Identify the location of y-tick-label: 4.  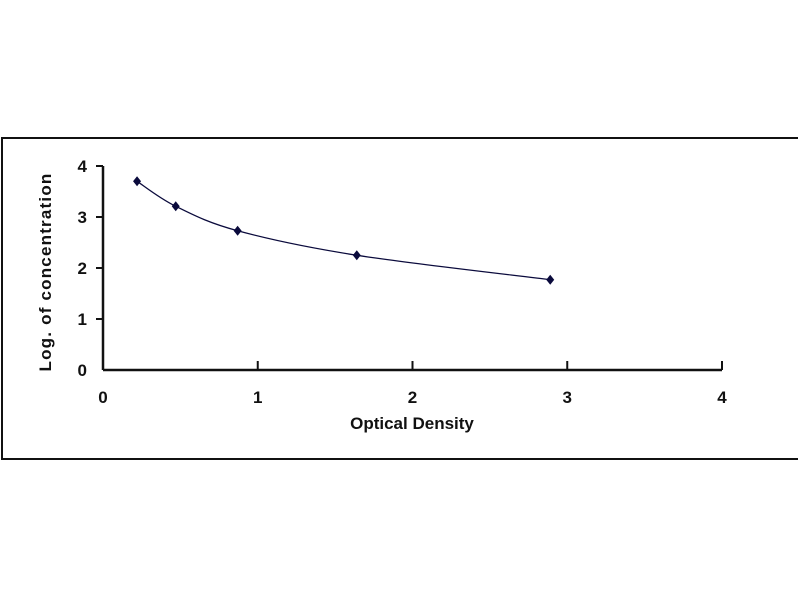
(83, 166).